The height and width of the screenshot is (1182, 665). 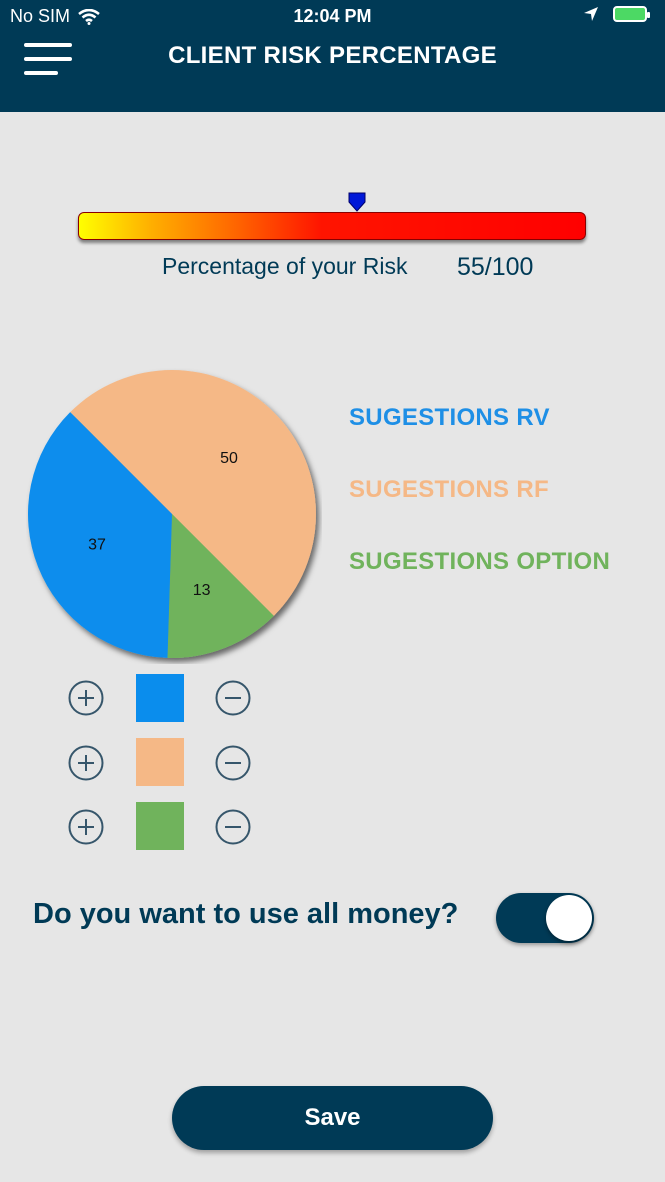 What do you see at coordinates (332, 226) in the screenshot?
I see `risk-gradient-bar` at bounding box center [332, 226].